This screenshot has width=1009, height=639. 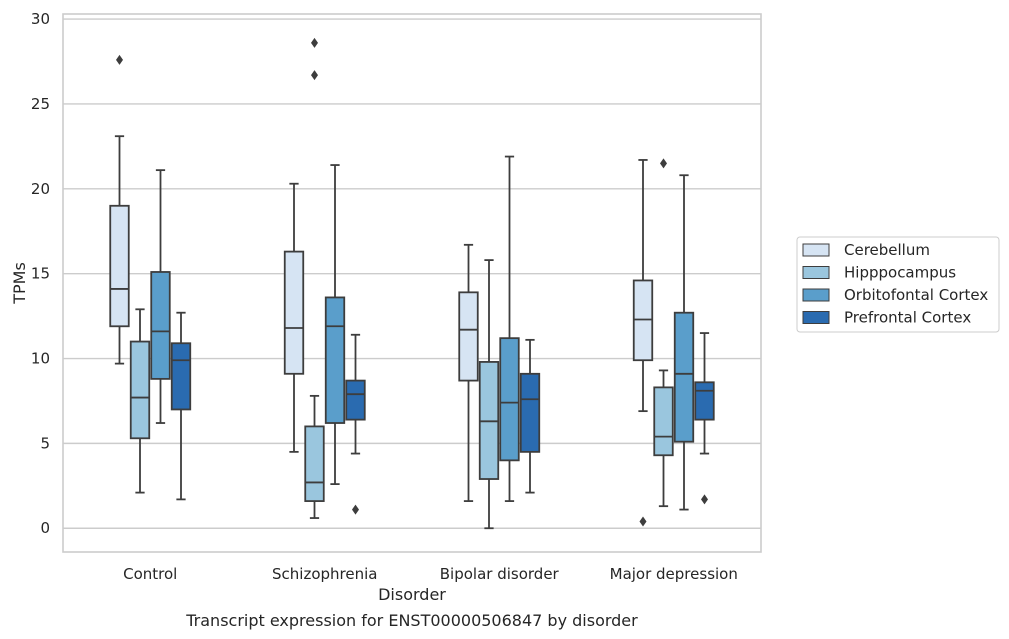 I want to click on legend-label: Hipppocampus, so click(x=900, y=273).